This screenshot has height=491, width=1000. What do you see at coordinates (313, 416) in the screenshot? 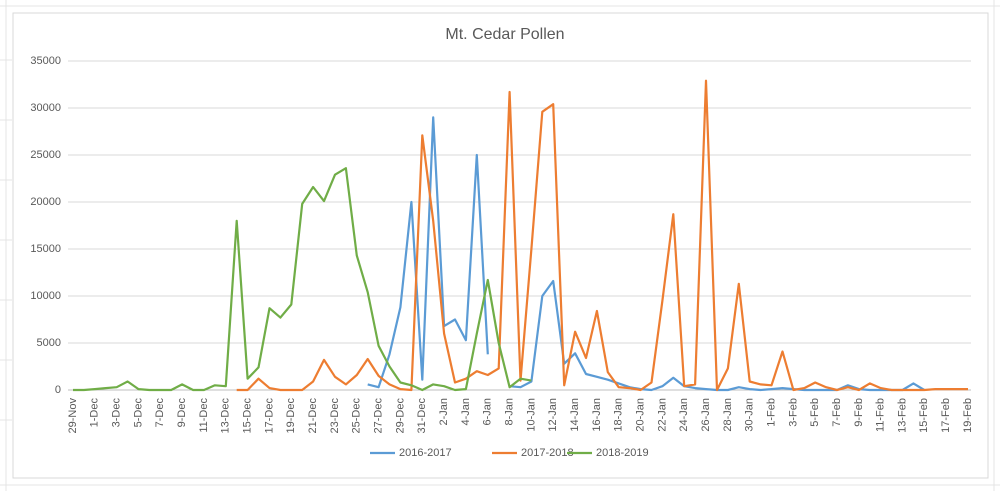
I see `x-tick-label: 21-Dec` at bounding box center [313, 416].